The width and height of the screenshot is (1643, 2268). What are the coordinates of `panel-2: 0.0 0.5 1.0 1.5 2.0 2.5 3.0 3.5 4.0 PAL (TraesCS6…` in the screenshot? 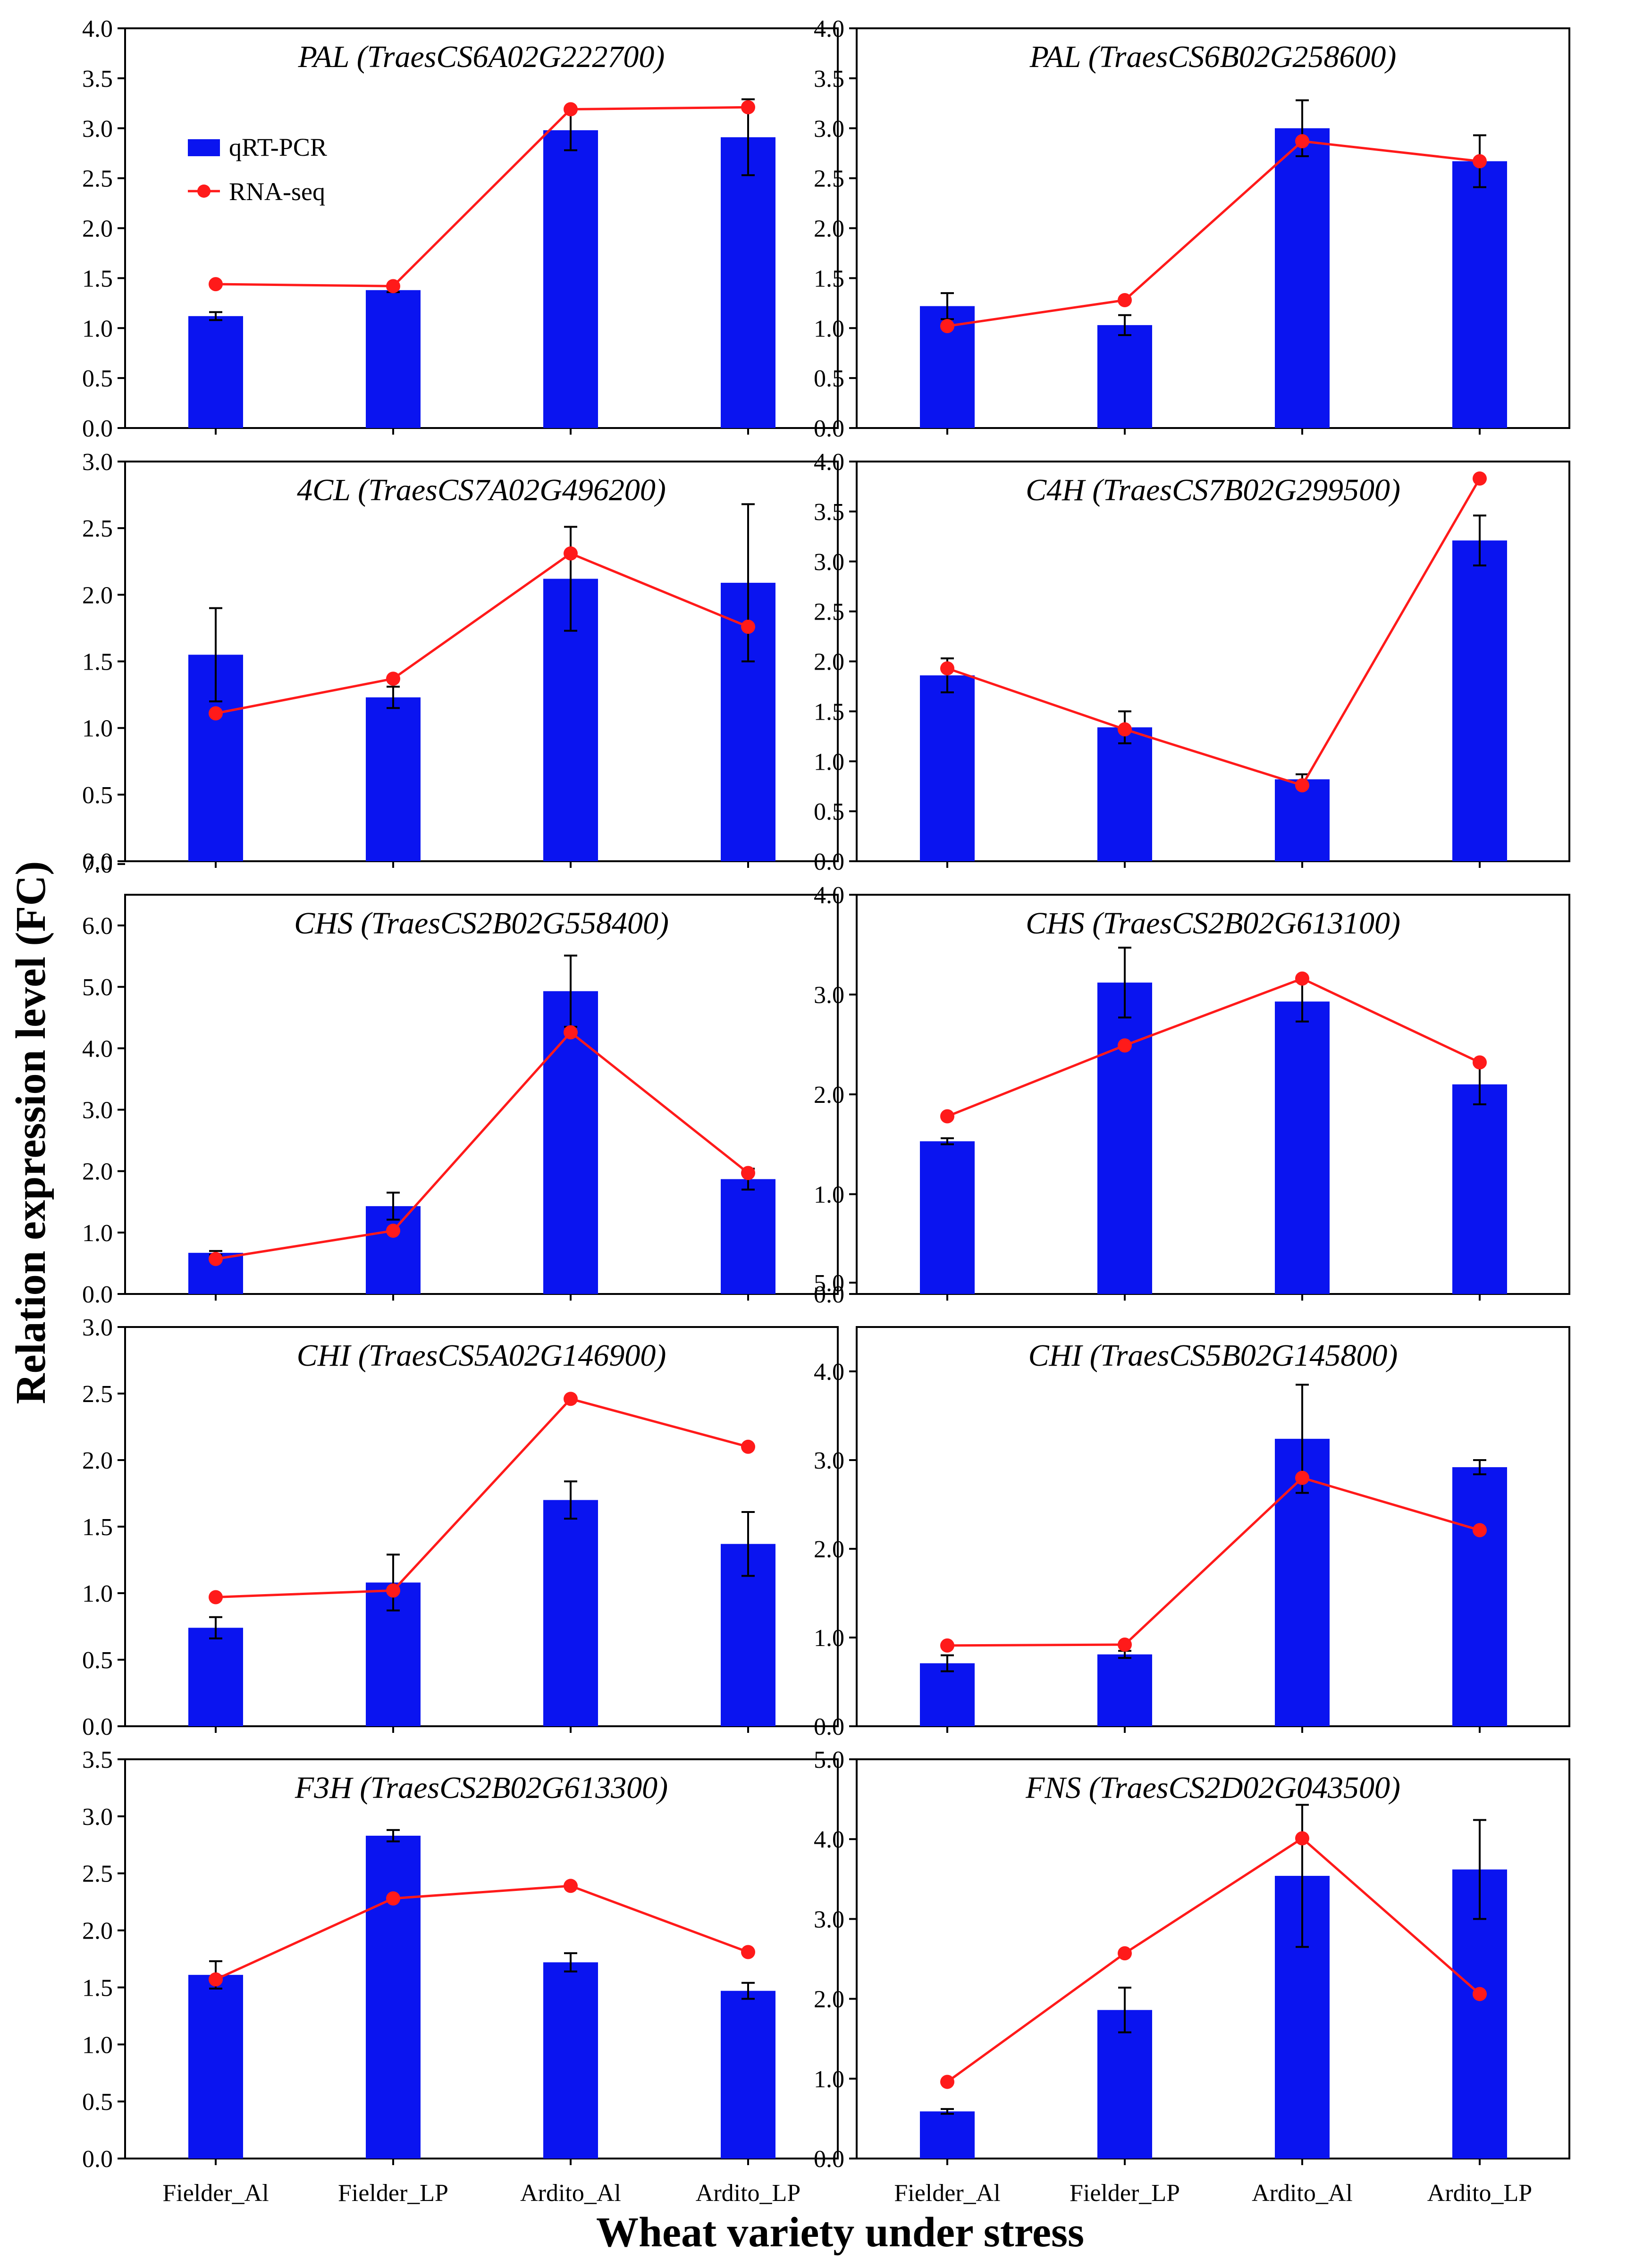 It's located at (1192, 229).